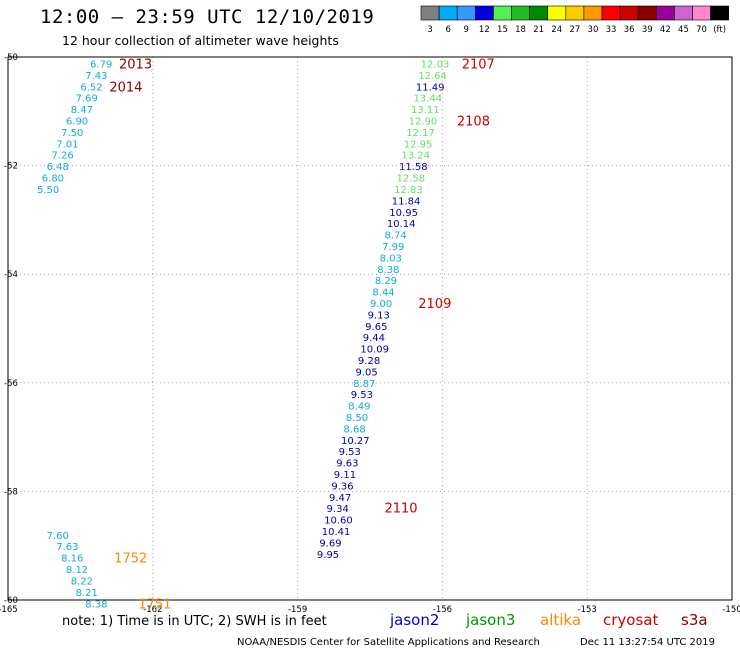 The width and height of the screenshot is (740, 650). Describe the element at coordinates (67, 547) in the screenshot. I see `swh-value-label: 7.63` at that location.